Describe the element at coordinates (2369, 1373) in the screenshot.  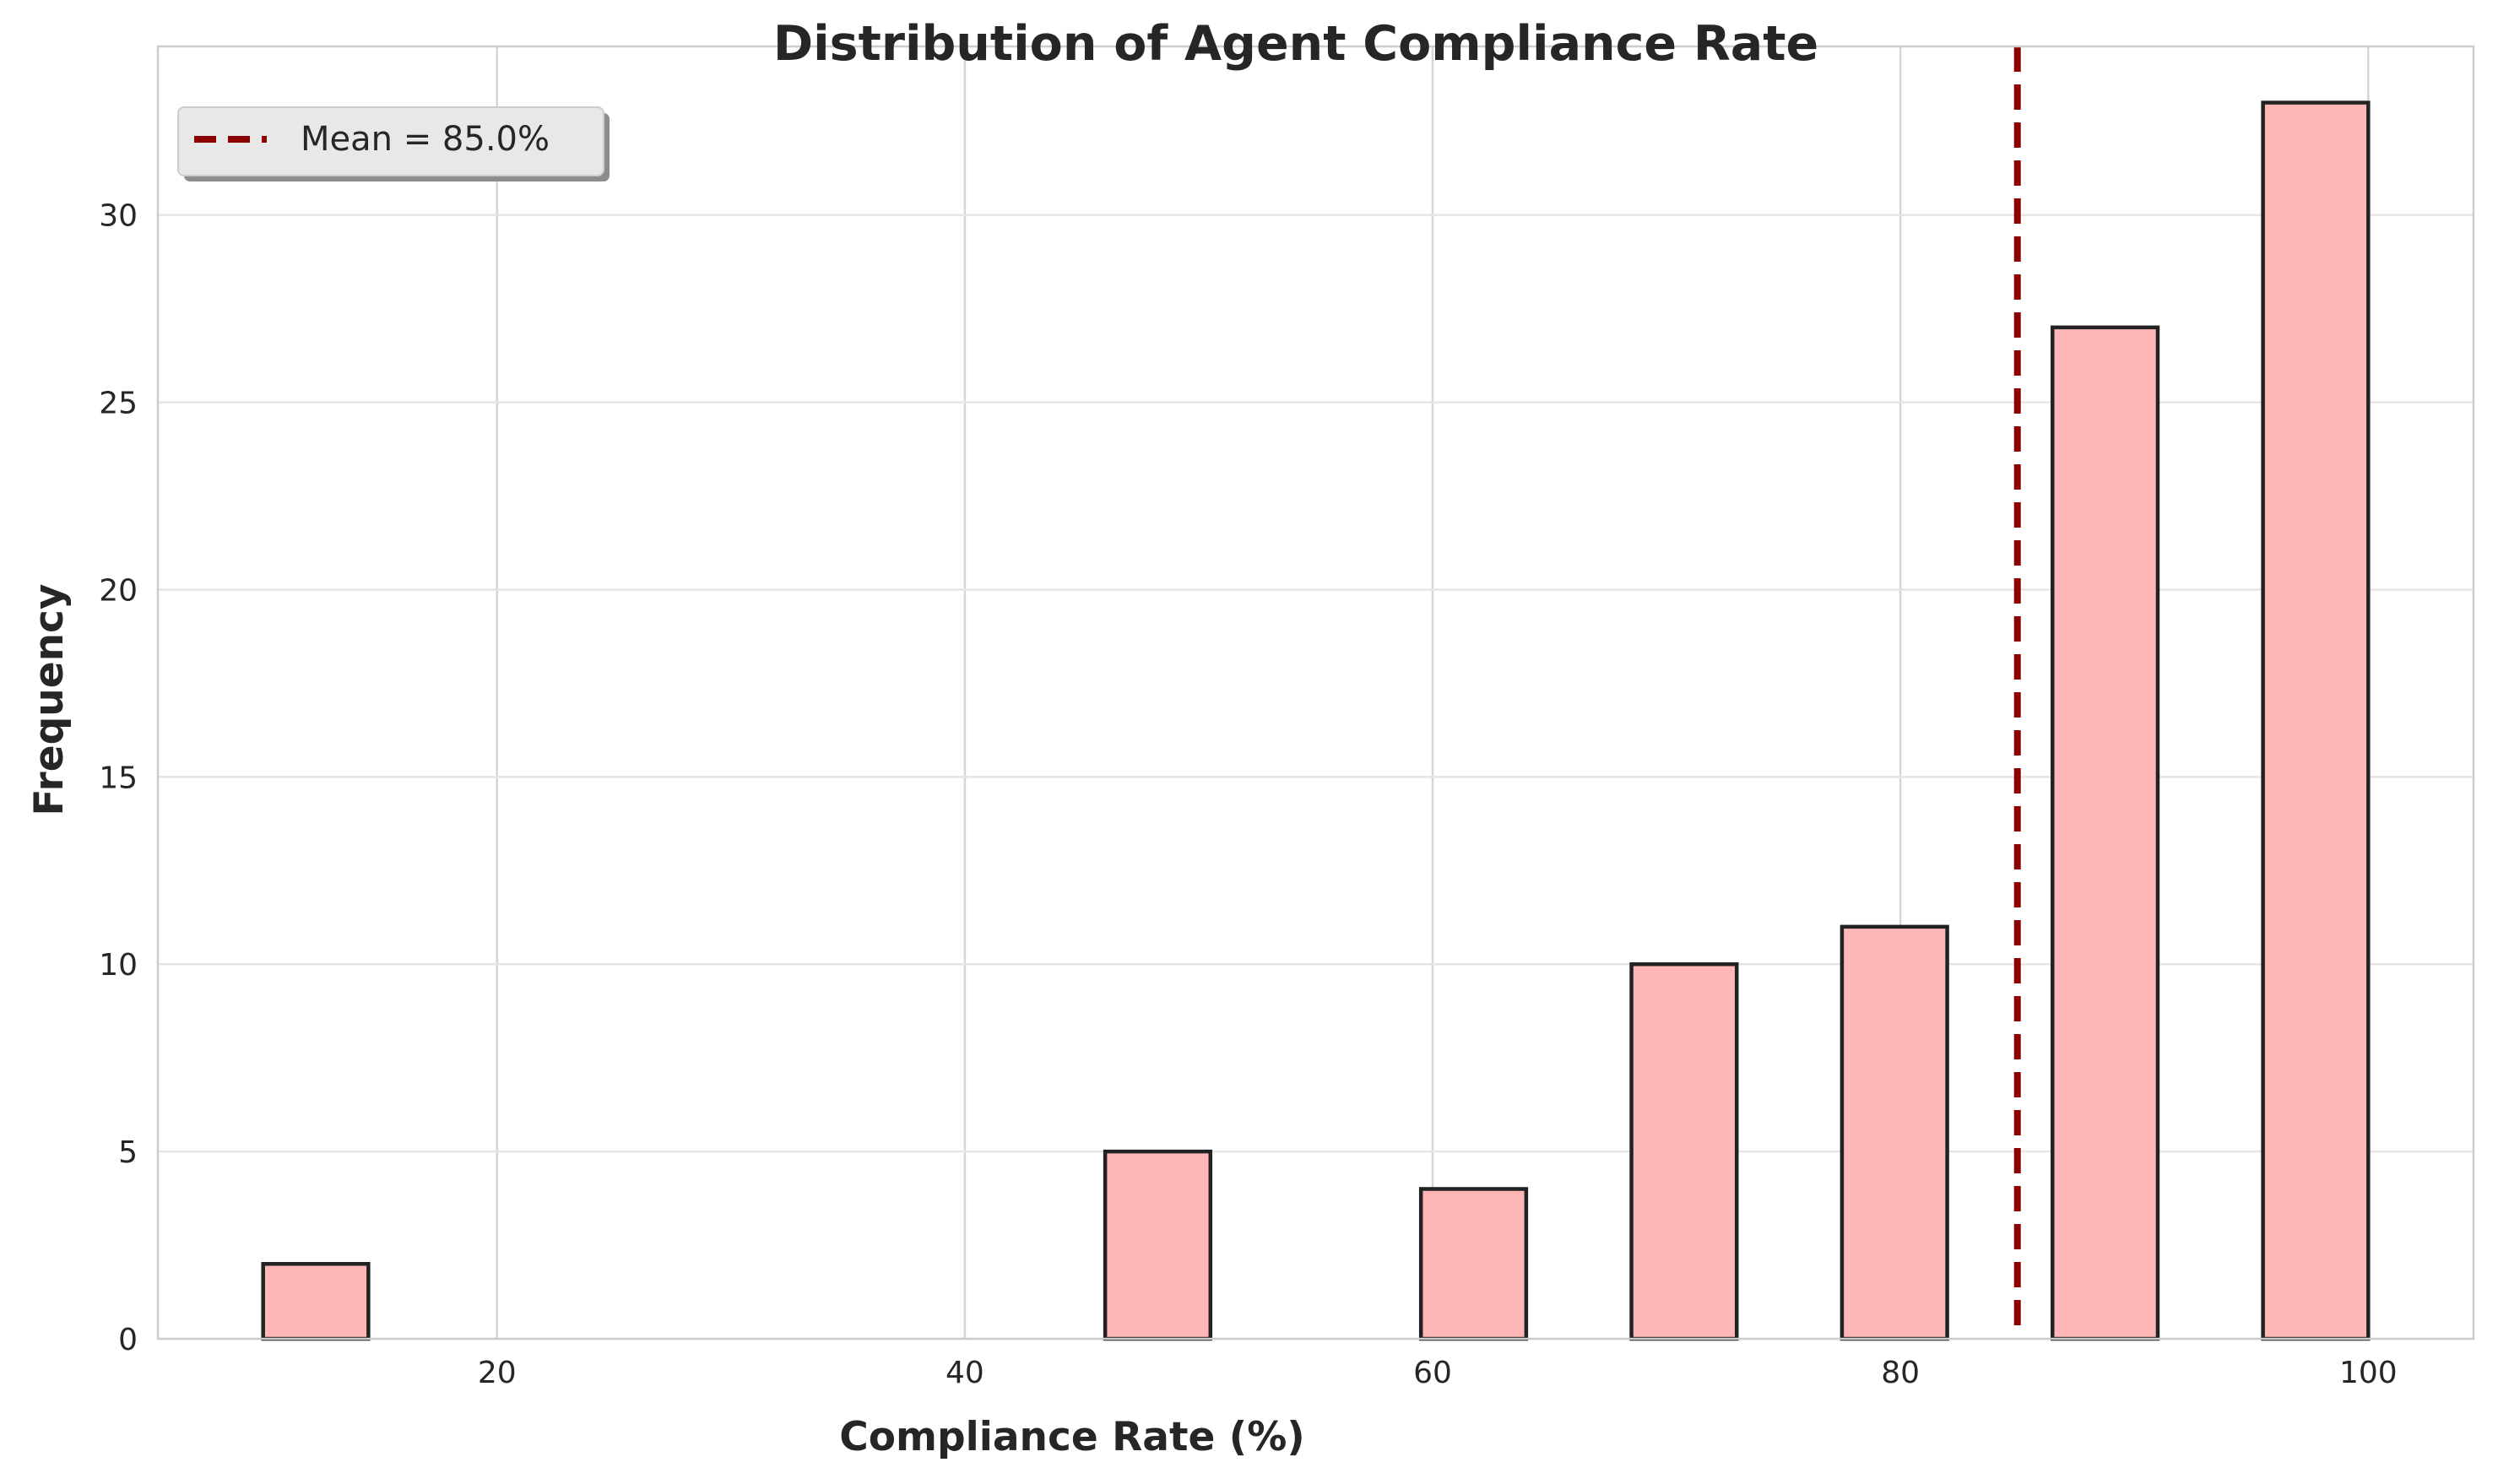
I see `x-tick-label: 100` at that location.